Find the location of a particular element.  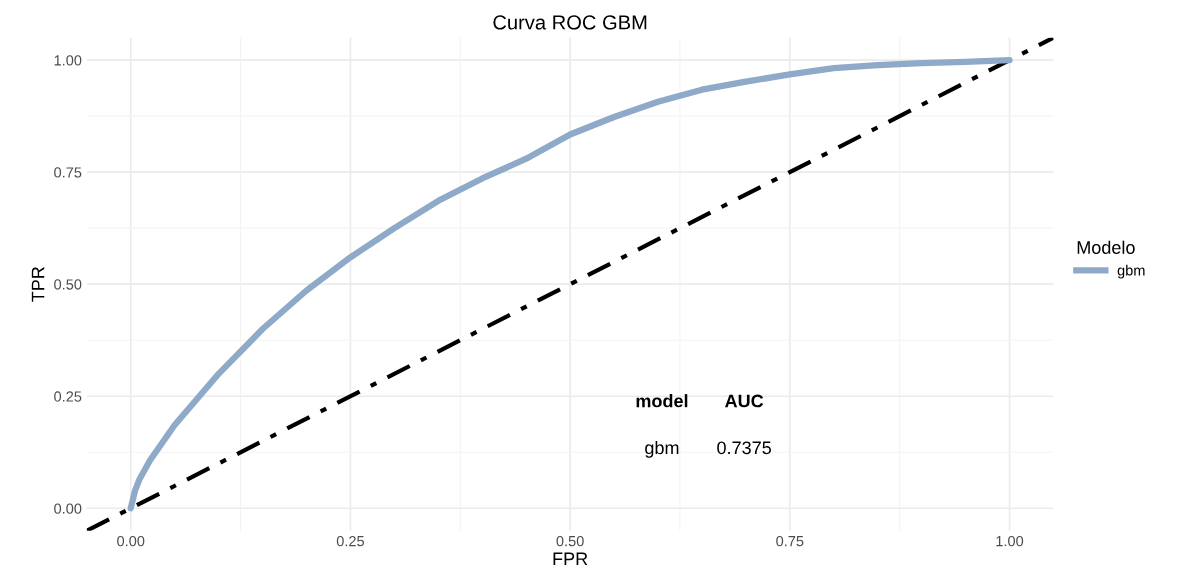

y-tick-label: 0.75 is located at coordinates (68, 172).